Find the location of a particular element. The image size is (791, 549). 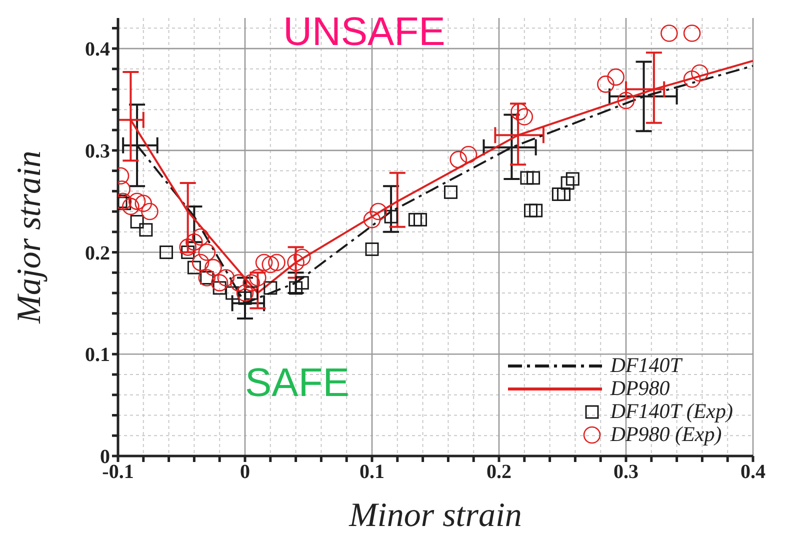

legend-label: DF140T (Exp) is located at coordinates (671, 411).